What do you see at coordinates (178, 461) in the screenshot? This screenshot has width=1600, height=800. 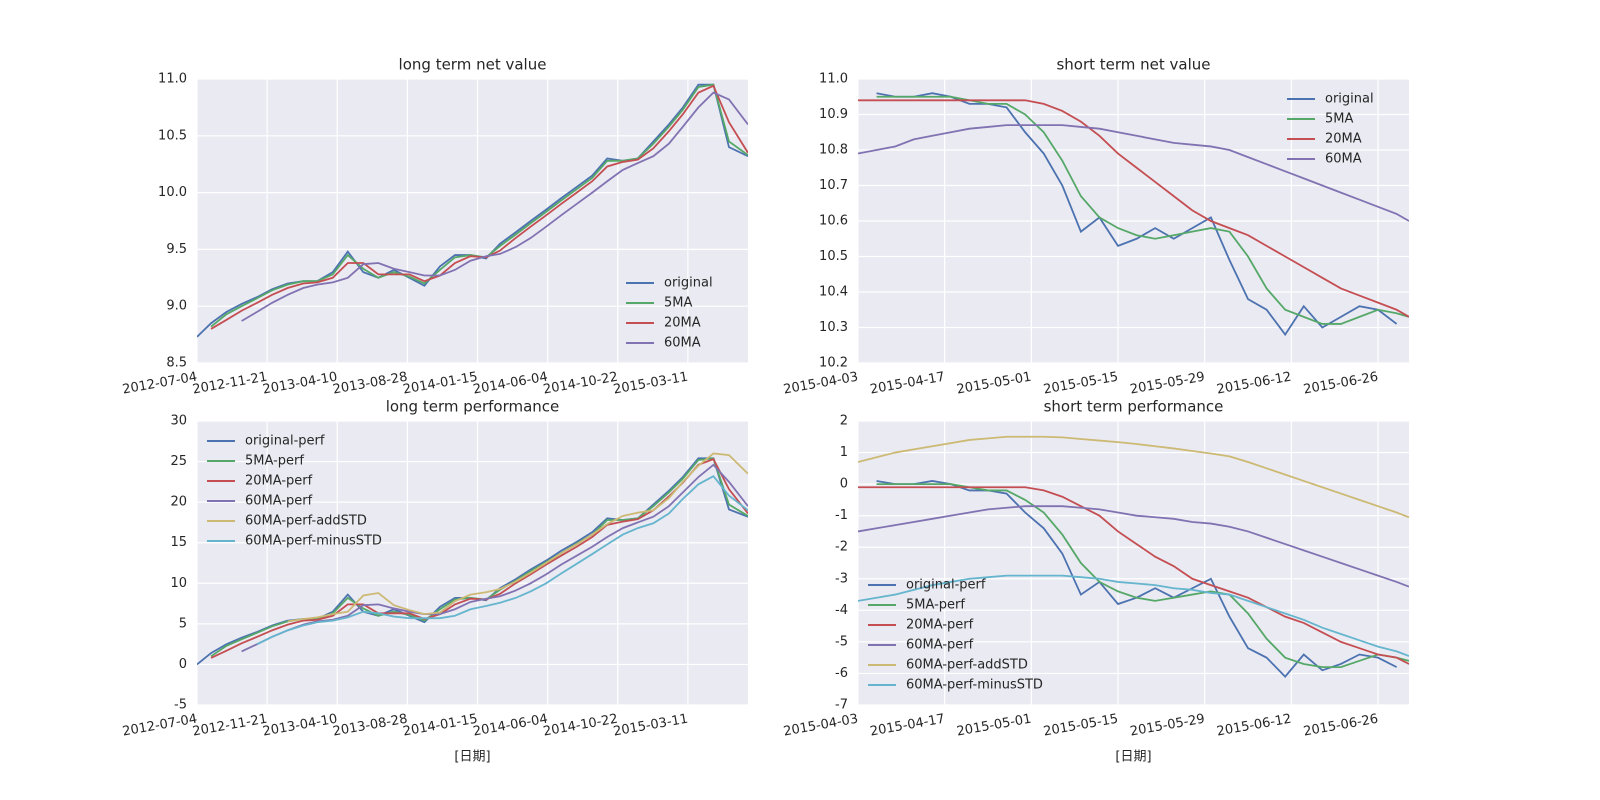 I see `y-tick-label: 25` at bounding box center [178, 461].